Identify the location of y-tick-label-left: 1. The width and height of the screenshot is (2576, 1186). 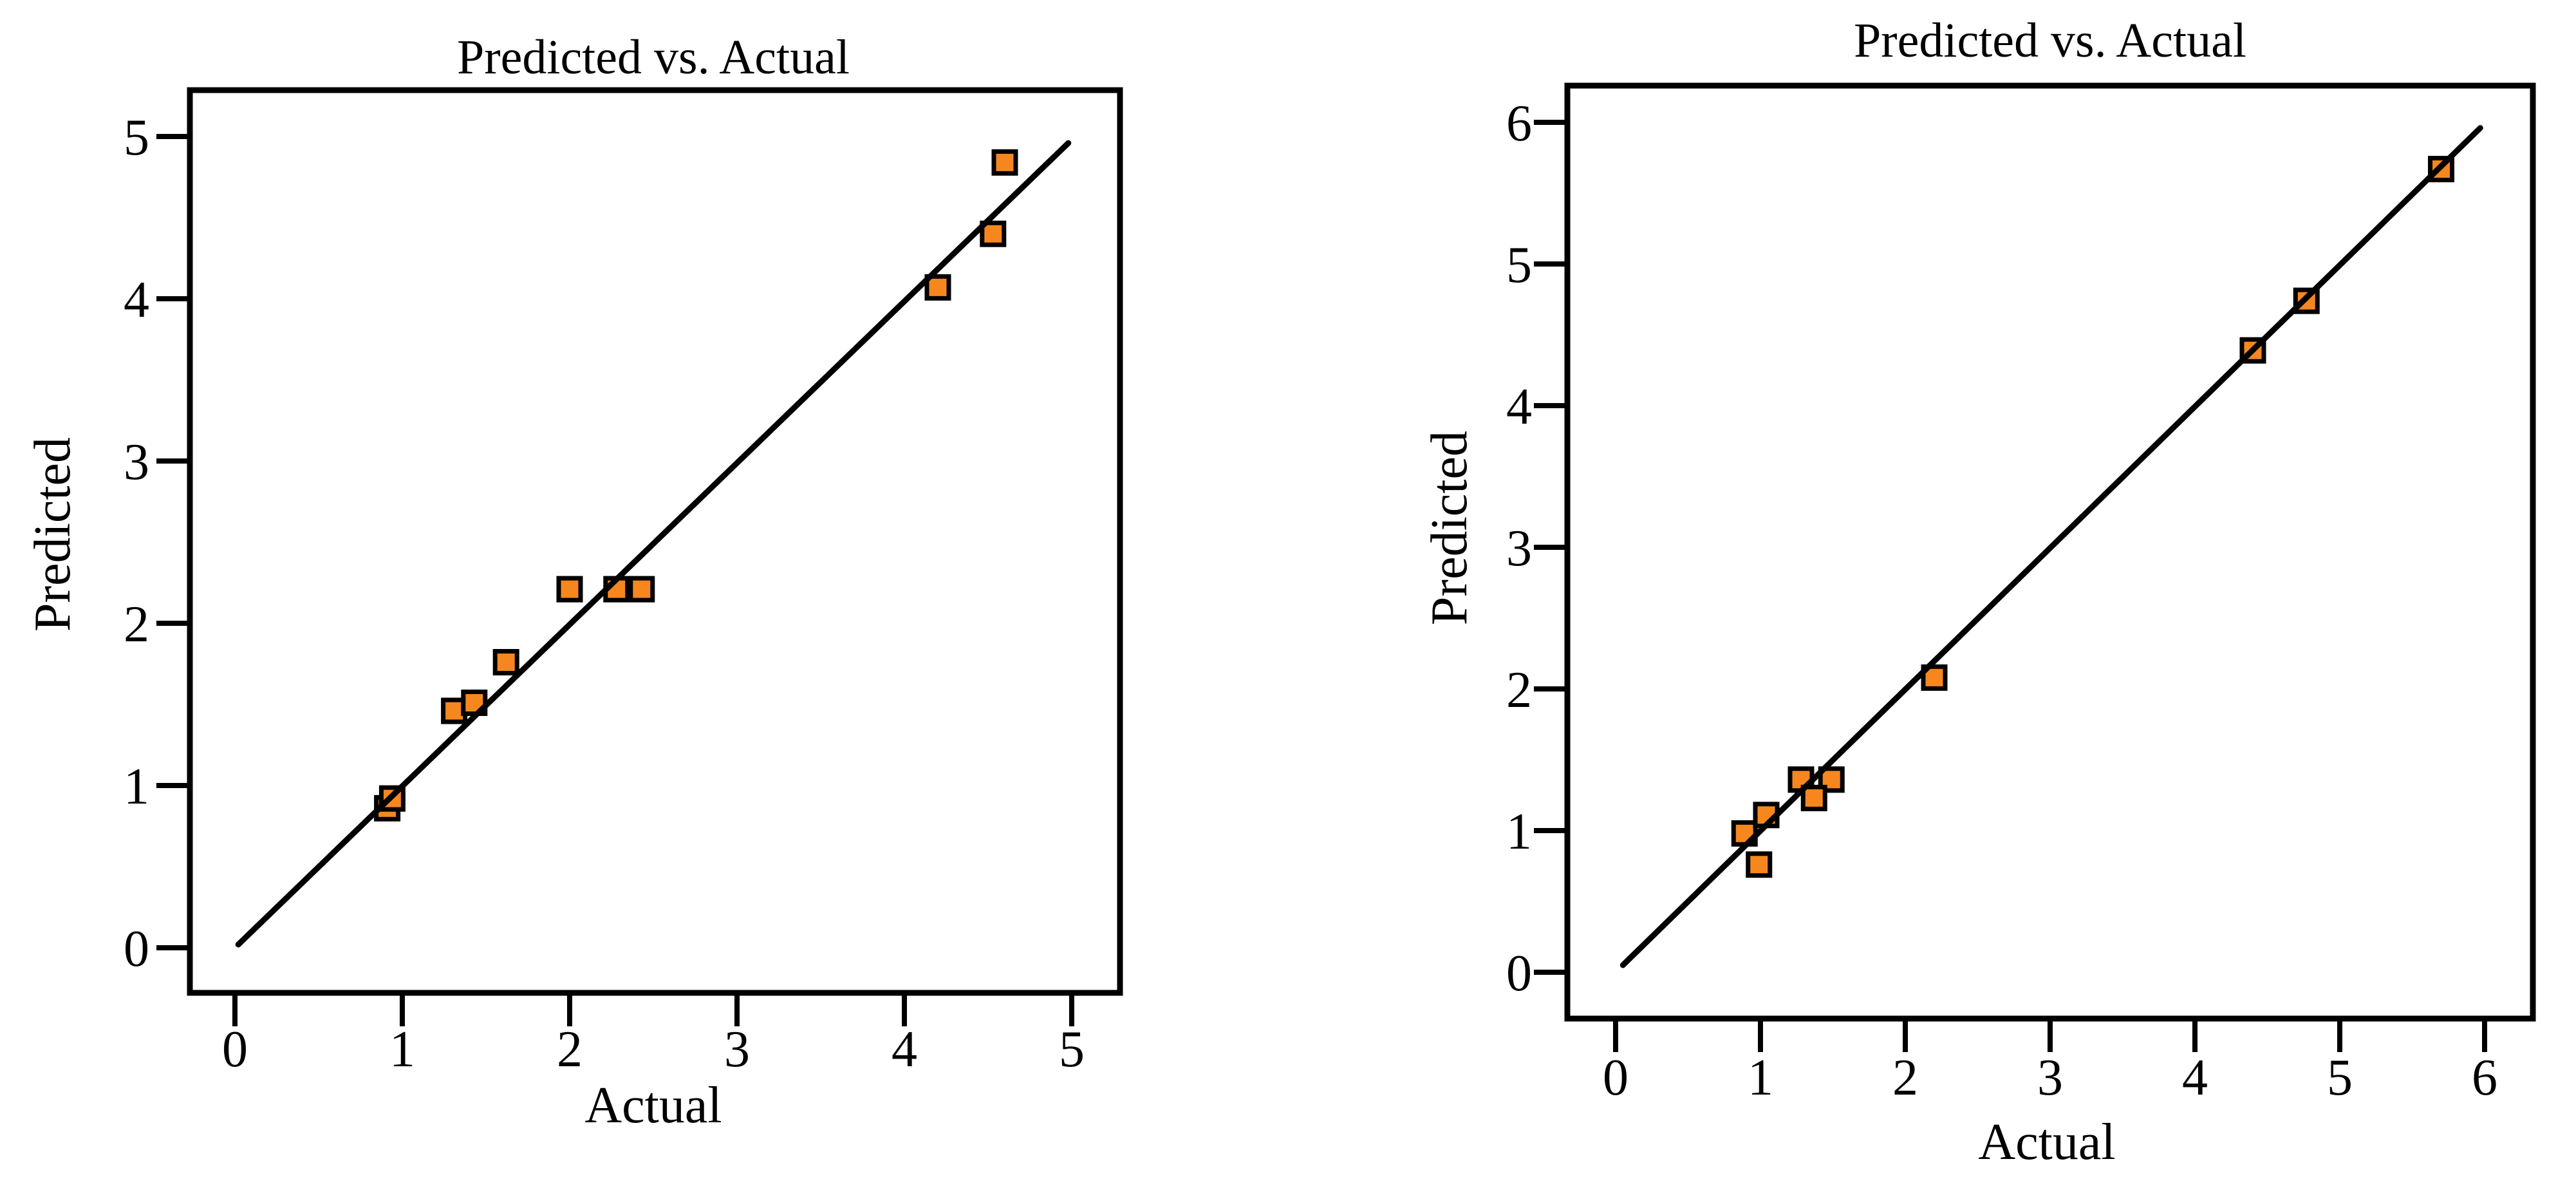
(136, 786).